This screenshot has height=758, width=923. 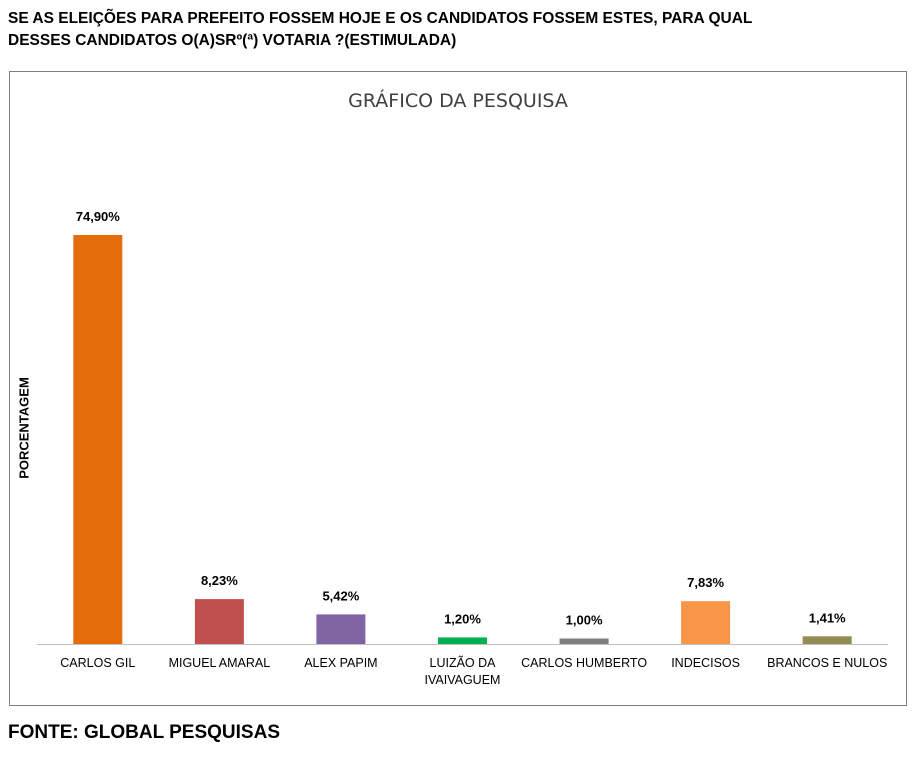 I want to click on category-label-4: CARLOS HUMBERTO, so click(x=584, y=663).